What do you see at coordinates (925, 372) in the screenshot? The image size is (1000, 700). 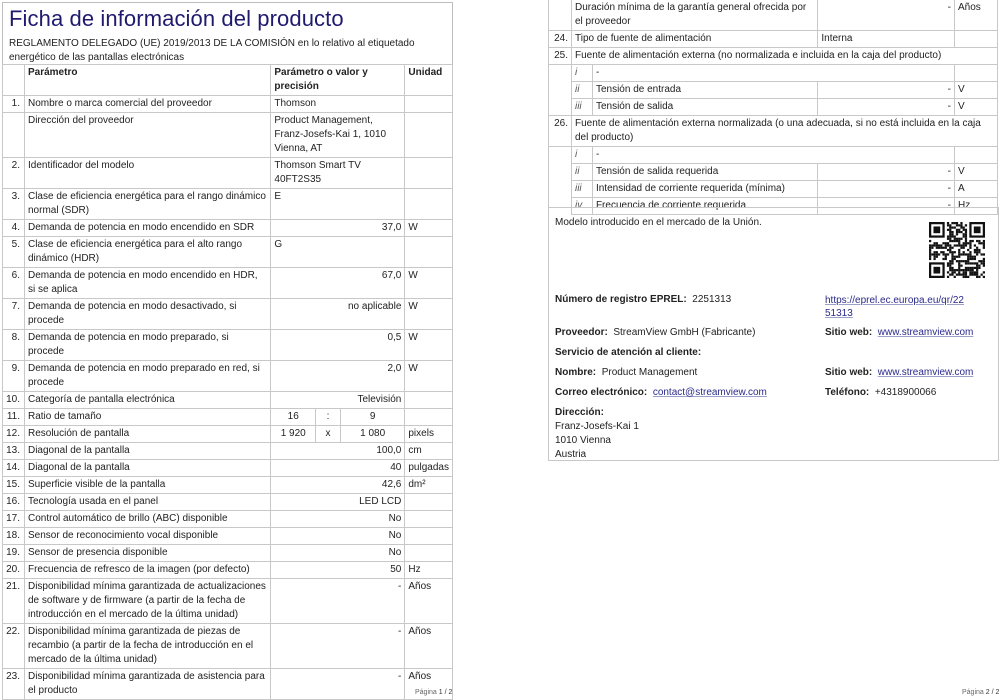 I see `service-website-link: www.streamview.com` at bounding box center [925, 372].